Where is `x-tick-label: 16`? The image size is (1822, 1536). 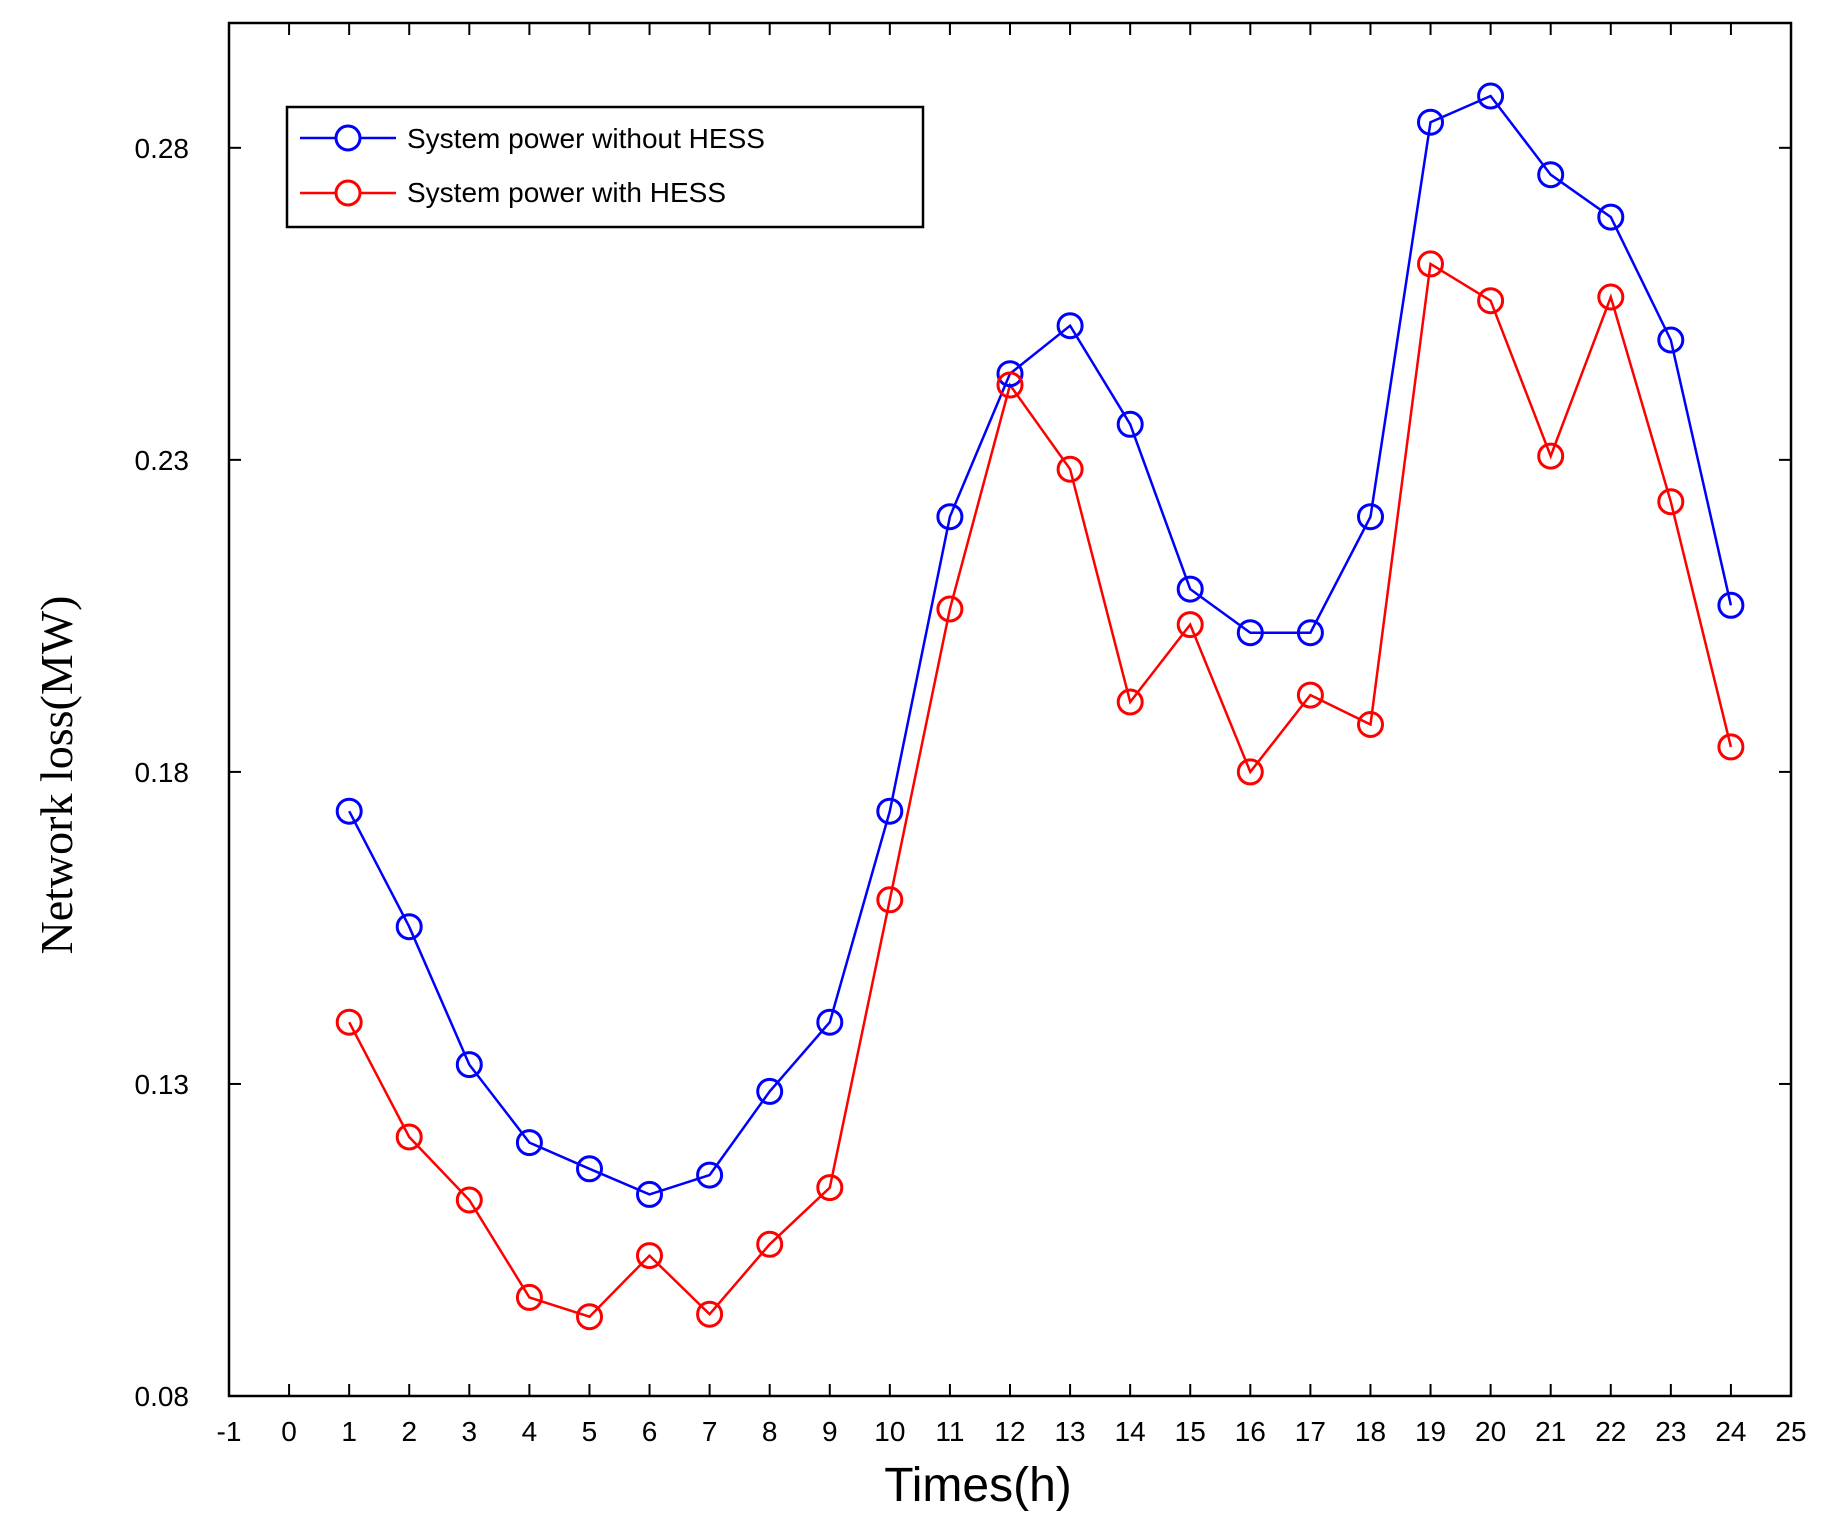 x-tick-label: 16 is located at coordinates (1250, 1431).